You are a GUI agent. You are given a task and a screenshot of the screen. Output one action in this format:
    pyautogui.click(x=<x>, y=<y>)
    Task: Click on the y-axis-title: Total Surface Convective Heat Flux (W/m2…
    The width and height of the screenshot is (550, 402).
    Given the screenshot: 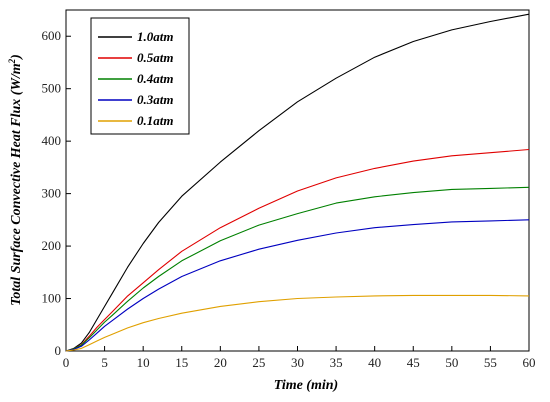 What is the action you would take?
    pyautogui.click(x=15, y=180)
    